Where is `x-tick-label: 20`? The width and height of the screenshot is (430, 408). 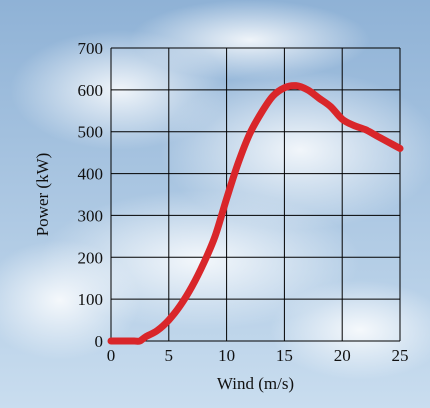 x-tick-label: 20 is located at coordinates (342, 355).